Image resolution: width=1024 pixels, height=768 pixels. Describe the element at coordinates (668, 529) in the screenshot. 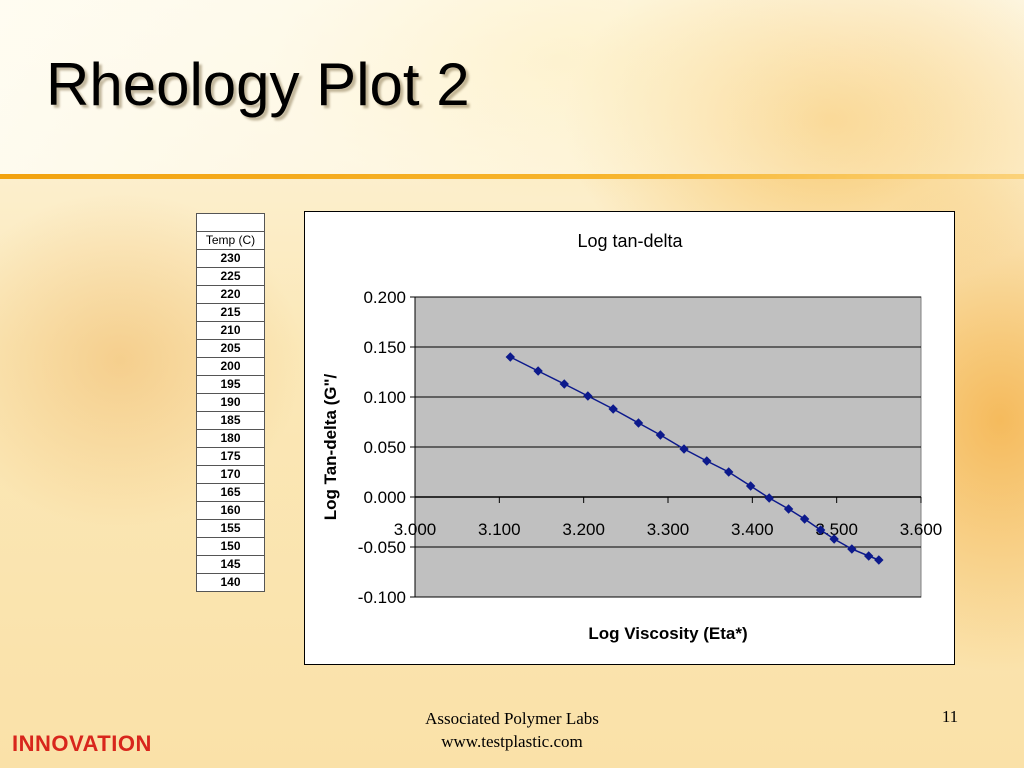

I see `x-tick-label: 3.300` at that location.